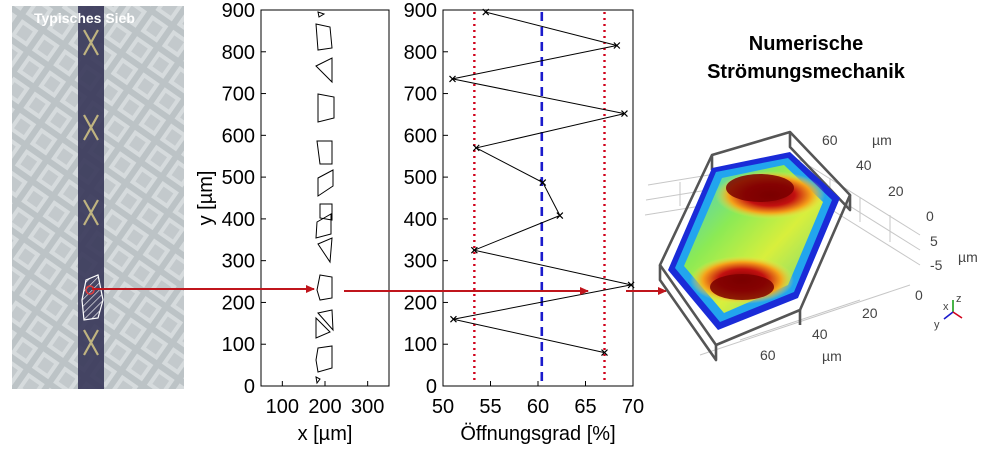  Describe the element at coordinates (420, 53) in the screenshot. I see `chart-ytick-label: 800` at that location.